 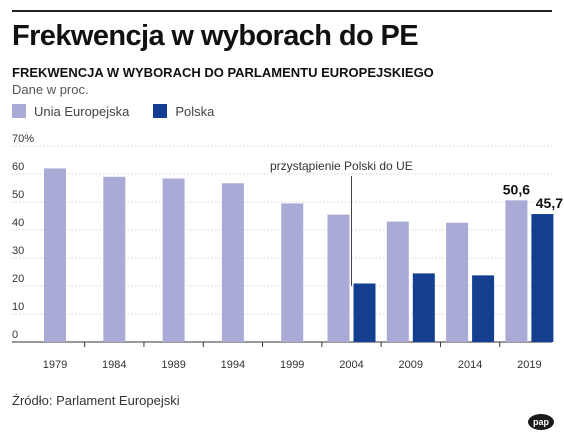 What do you see at coordinates (173, 365) in the screenshot?
I see `x-tick-label-1989: 1989` at bounding box center [173, 365].